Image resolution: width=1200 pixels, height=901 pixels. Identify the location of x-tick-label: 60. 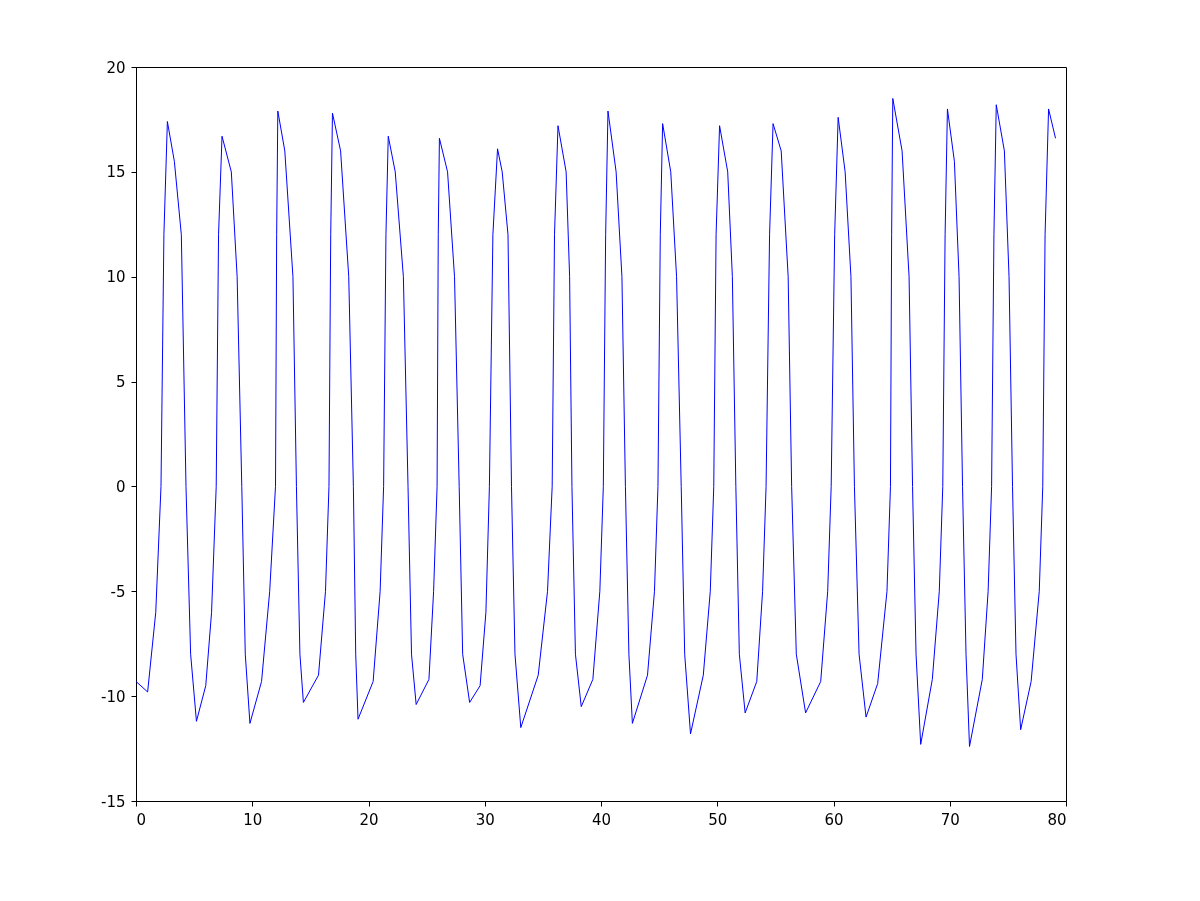
(834, 819).